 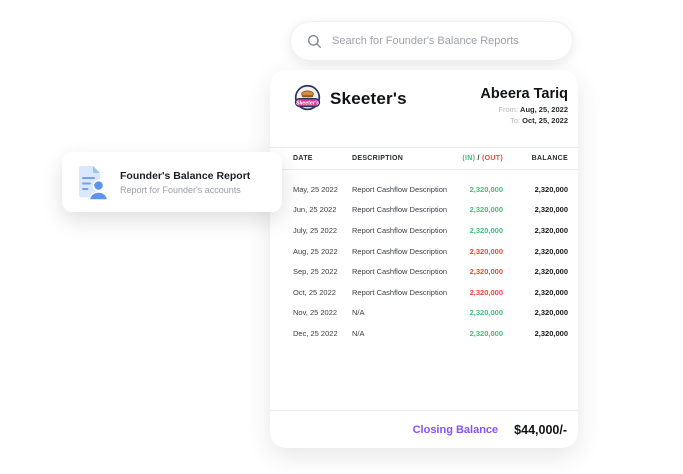 I want to click on search-input, so click(x=445, y=41).